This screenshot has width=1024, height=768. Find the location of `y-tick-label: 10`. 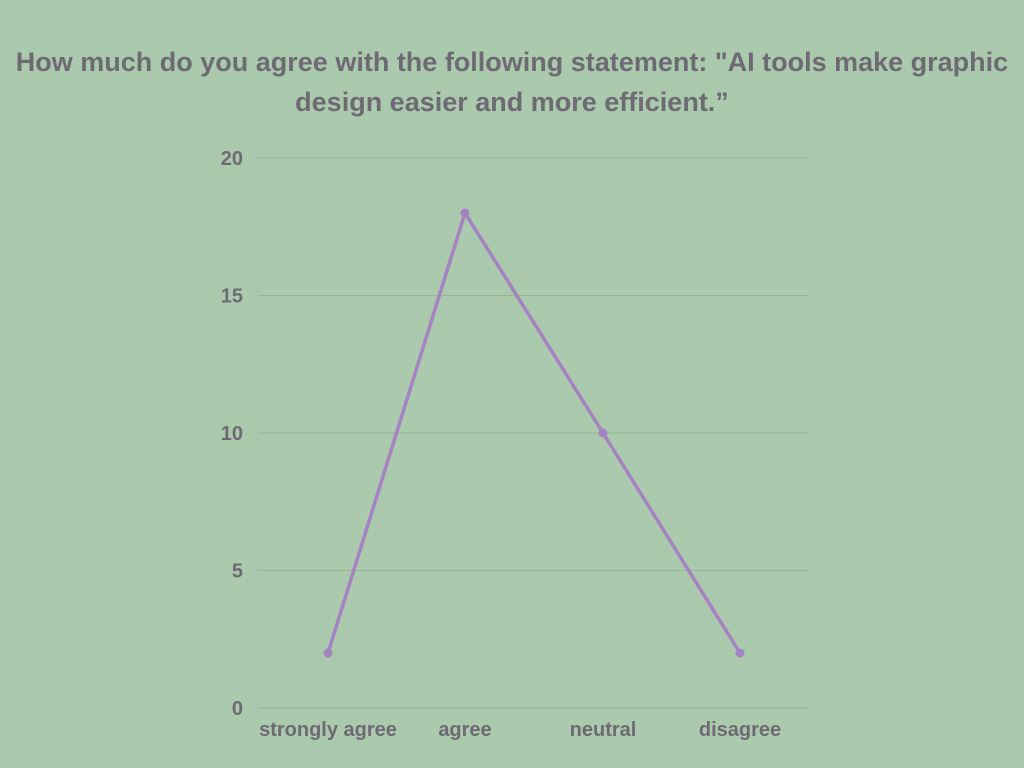

y-tick-label: 10 is located at coordinates (232, 434).